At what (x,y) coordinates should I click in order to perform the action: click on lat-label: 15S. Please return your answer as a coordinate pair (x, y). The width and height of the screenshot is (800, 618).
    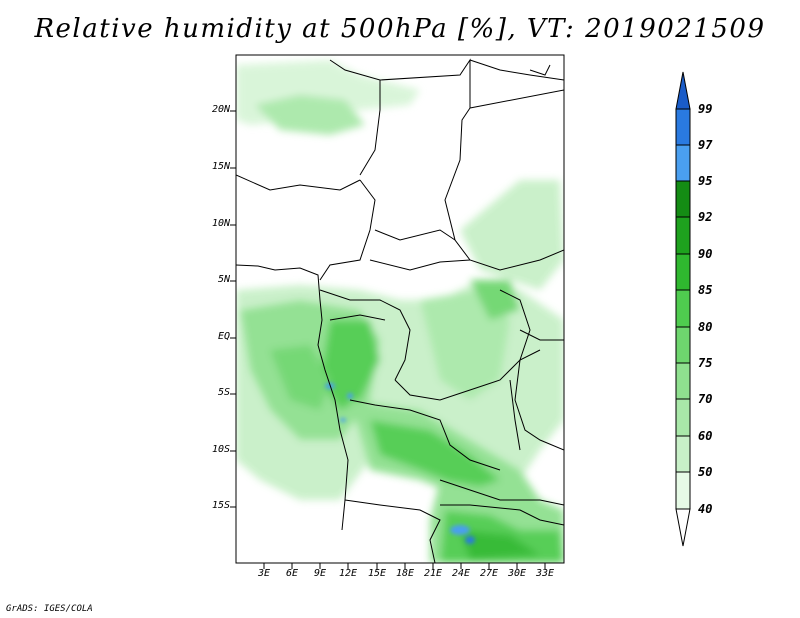
    Looking at the image, I should click on (220, 505).